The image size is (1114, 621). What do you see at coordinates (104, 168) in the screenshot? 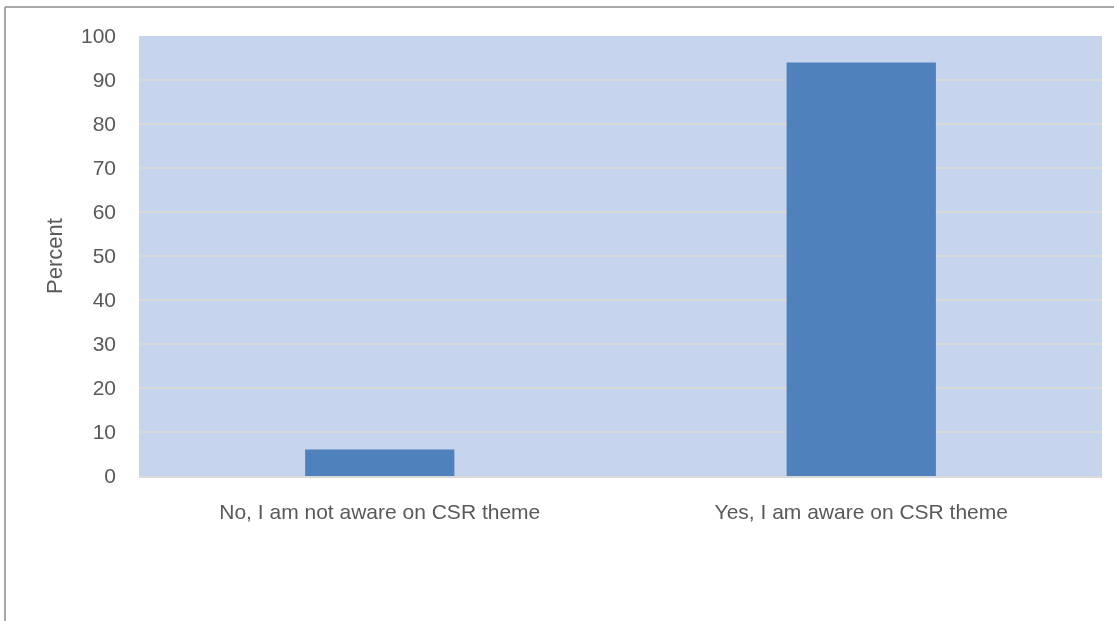
I see `y-tick-label: 70` at bounding box center [104, 168].